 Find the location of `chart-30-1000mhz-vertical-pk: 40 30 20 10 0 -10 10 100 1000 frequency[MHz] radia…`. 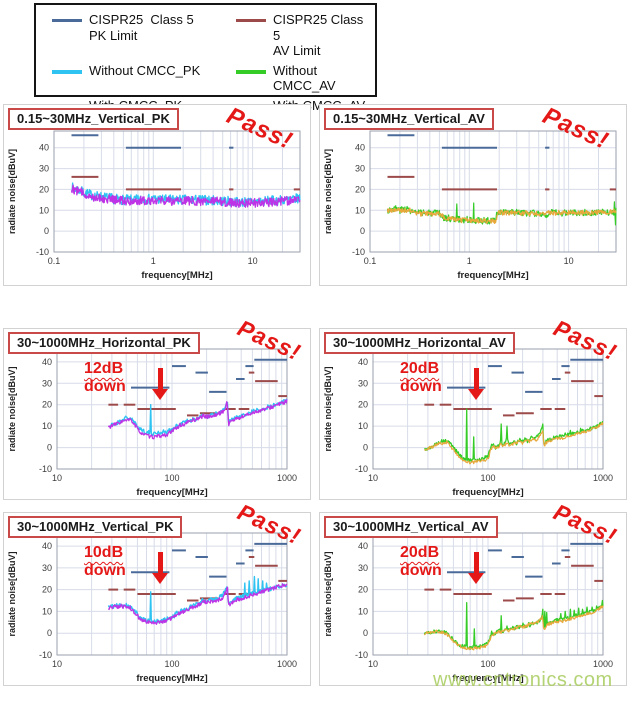

chart-30-1000mhz-vertical-pk: 40 30 20 10 0 -10 10 100 1000 frequency[MHz] radia… is located at coordinates (157, 599).